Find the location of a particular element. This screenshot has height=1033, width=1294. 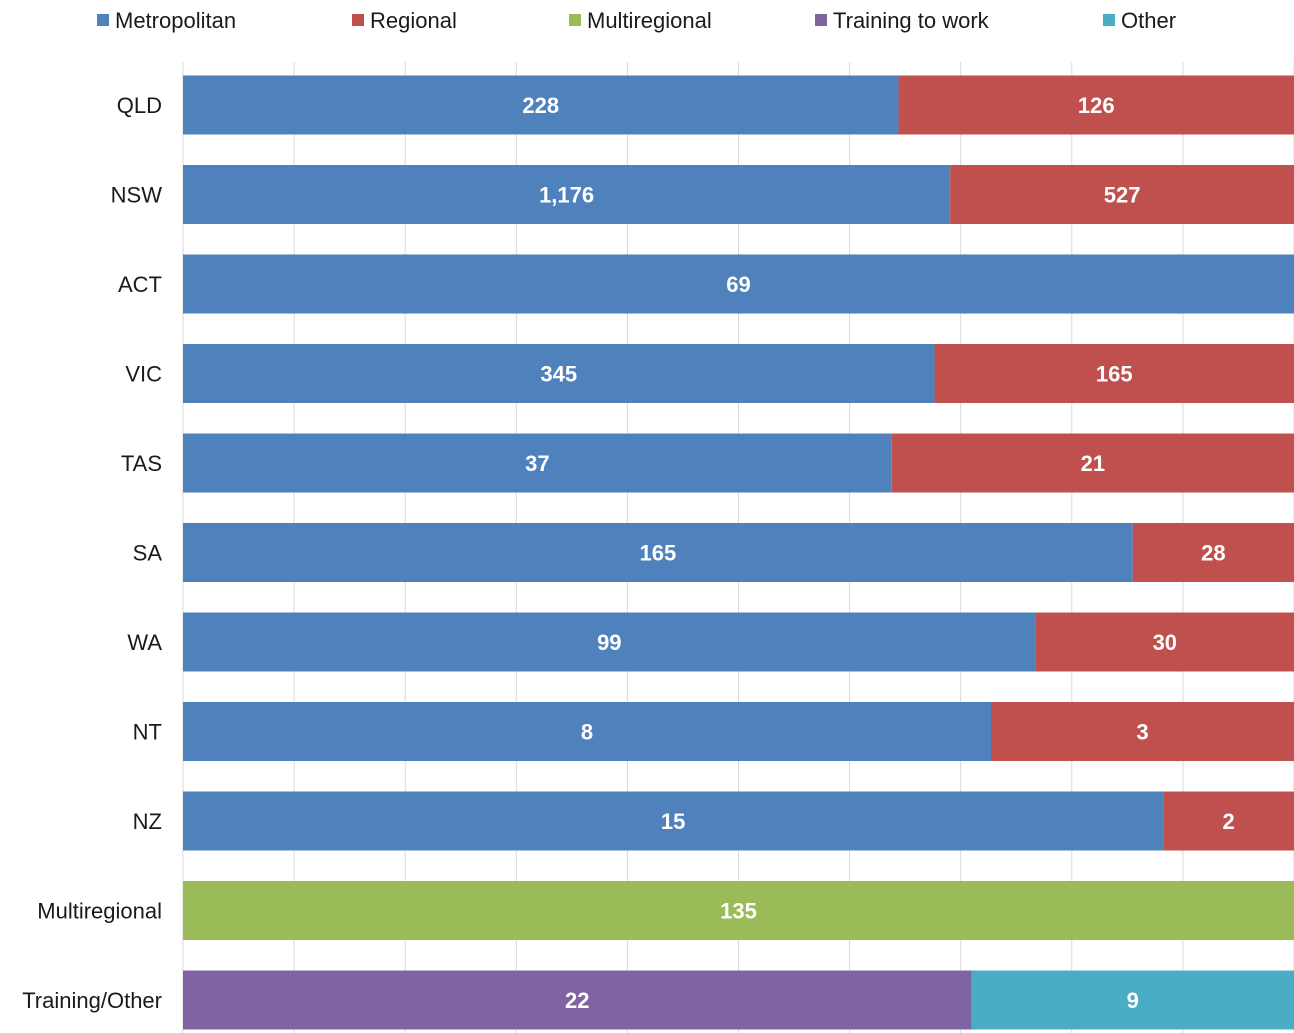

legend-item-regional: Regional is located at coordinates (404, 20).